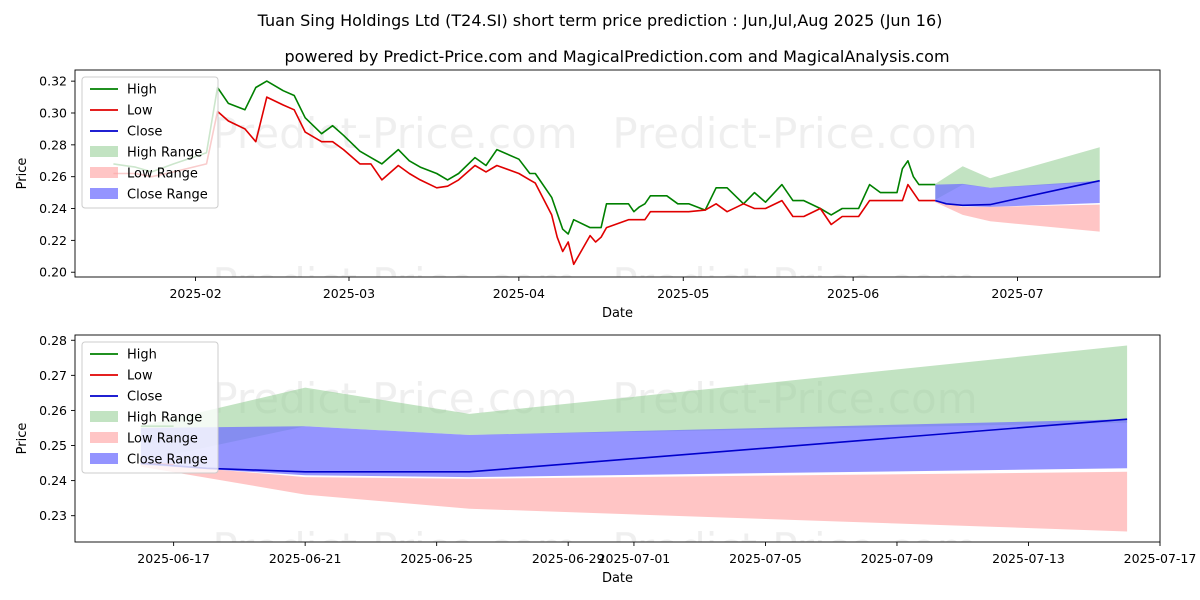 The width and height of the screenshot is (1200, 600). What do you see at coordinates (53, 515) in the screenshot?
I see `y-tick-label: 0.23` at bounding box center [53, 515].